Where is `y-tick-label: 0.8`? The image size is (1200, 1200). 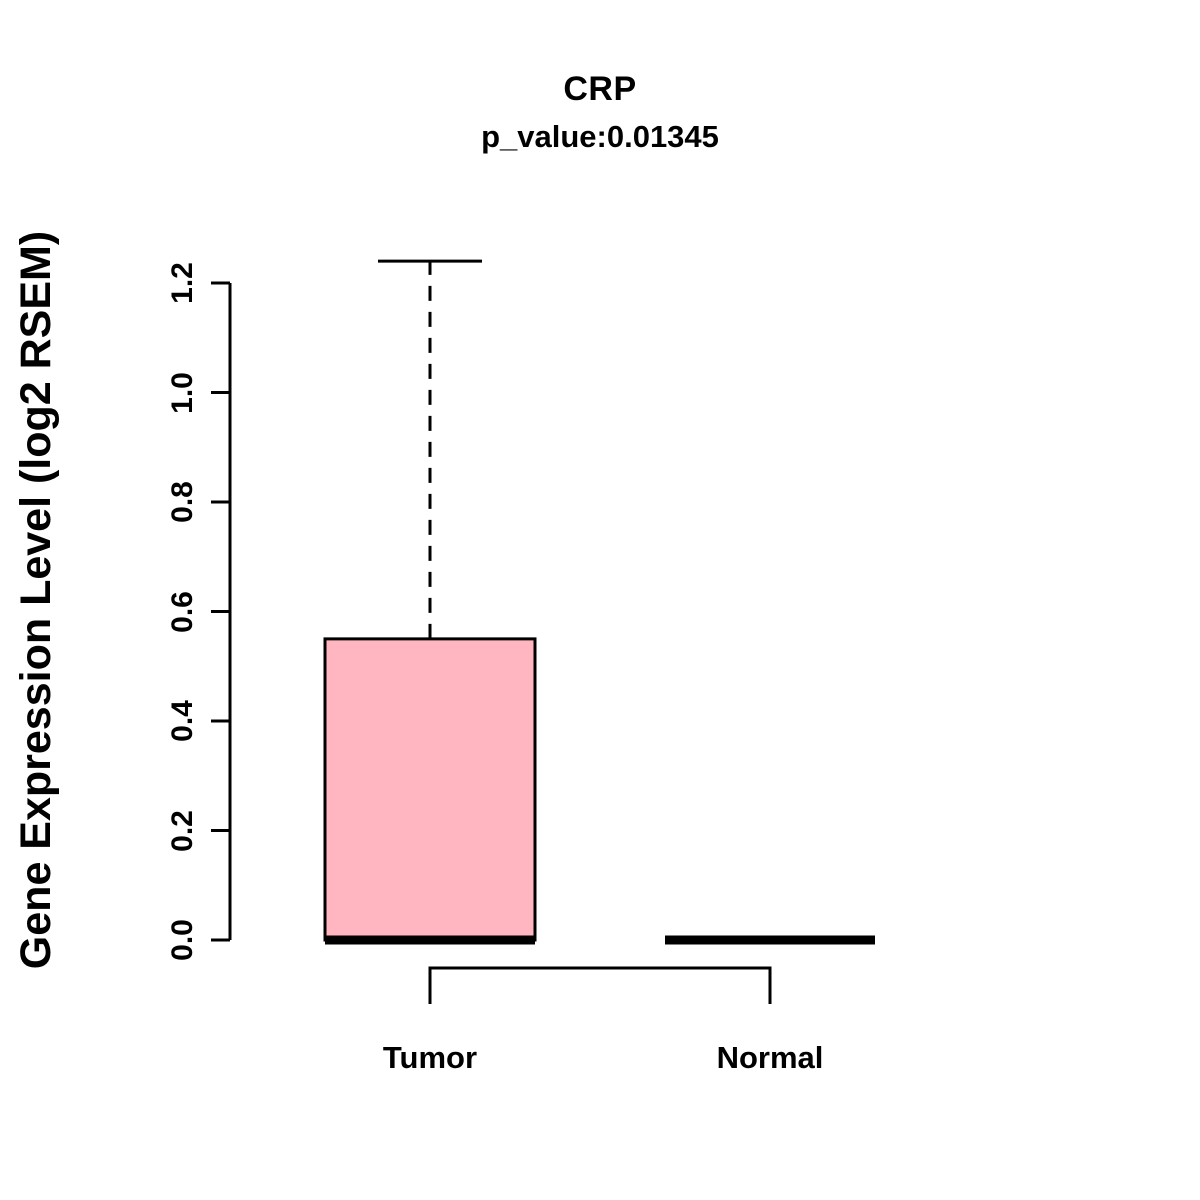 y-tick-label: 0.8 is located at coordinates (182, 502).